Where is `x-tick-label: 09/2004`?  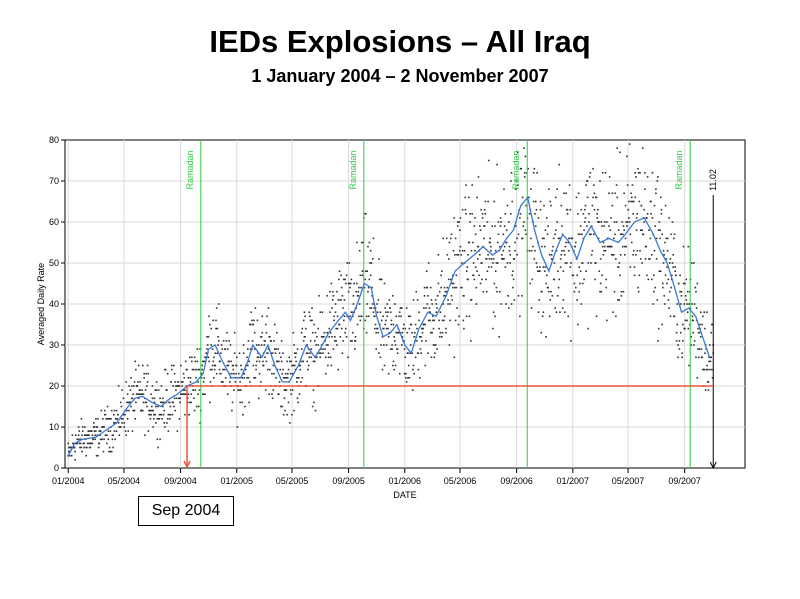
x-tick-label: 09/2004 is located at coordinates (180, 481).